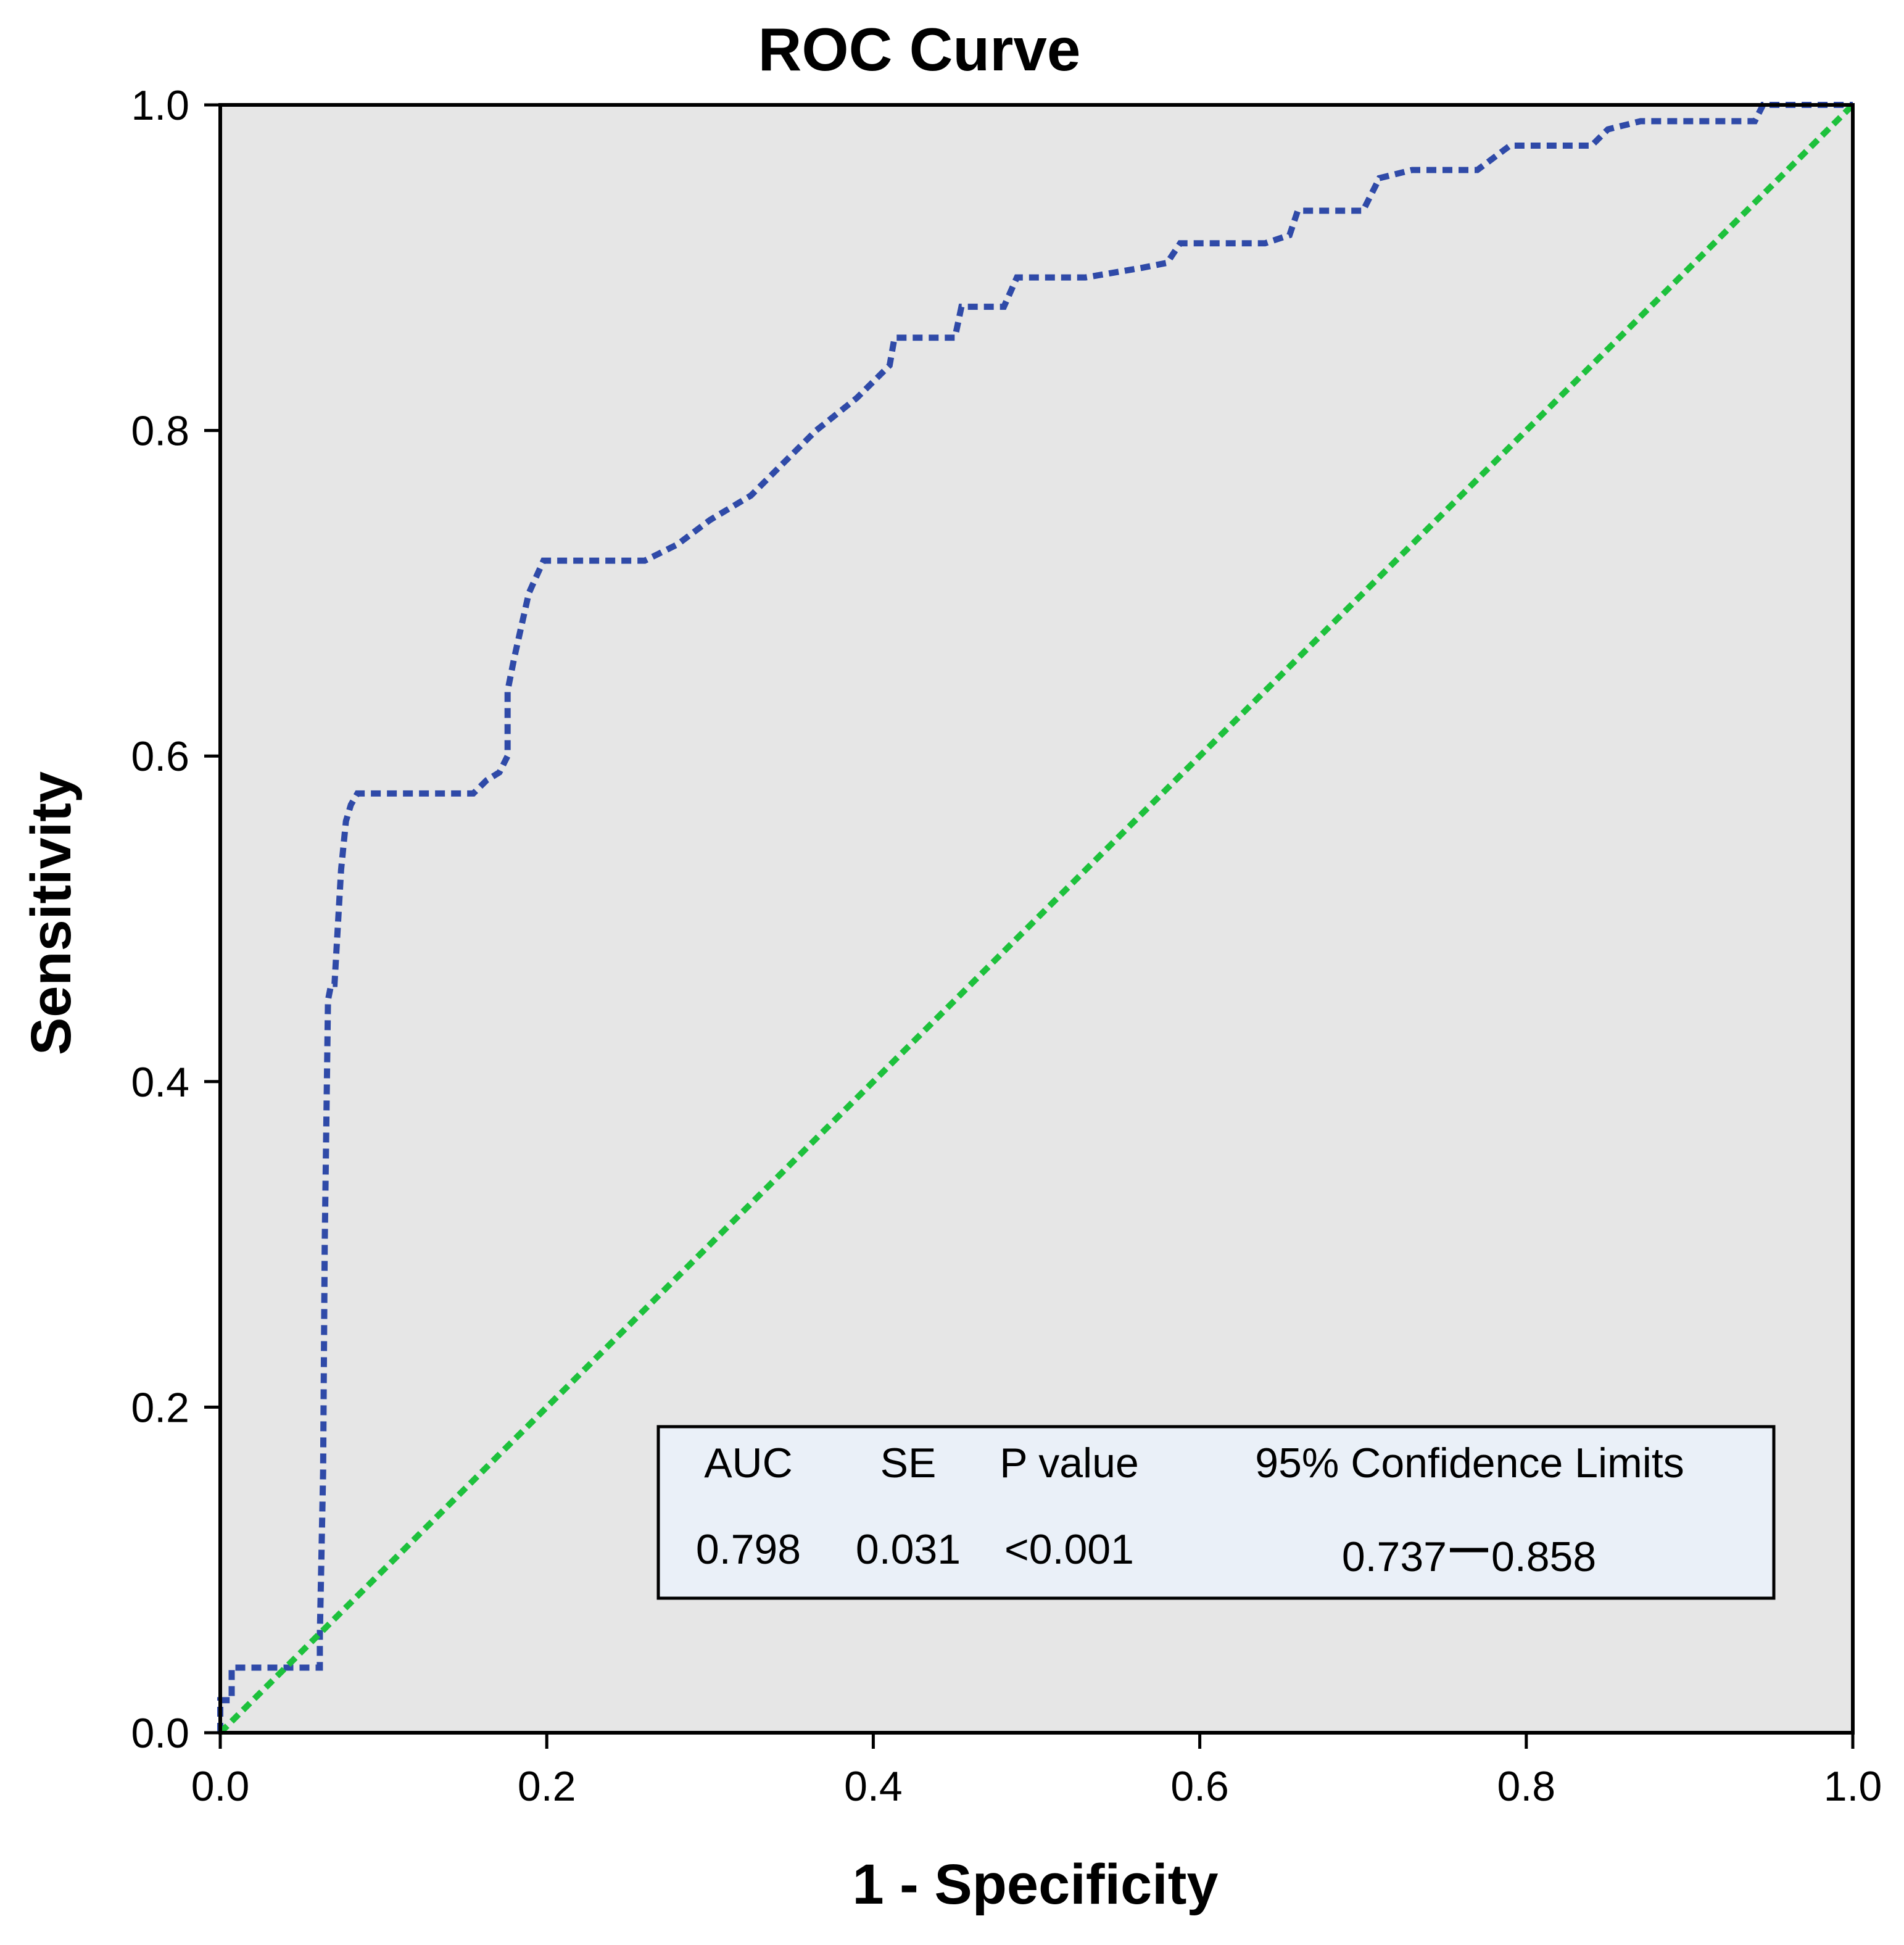 The image size is (1904, 1945). I want to click on y-tick-label: 0.2, so click(160, 1408).